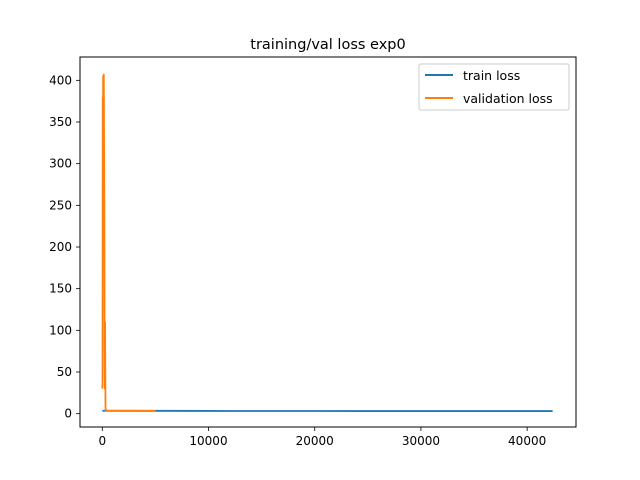 The image size is (640, 480). I want to click on y-tick-label: 0, so click(68, 414).